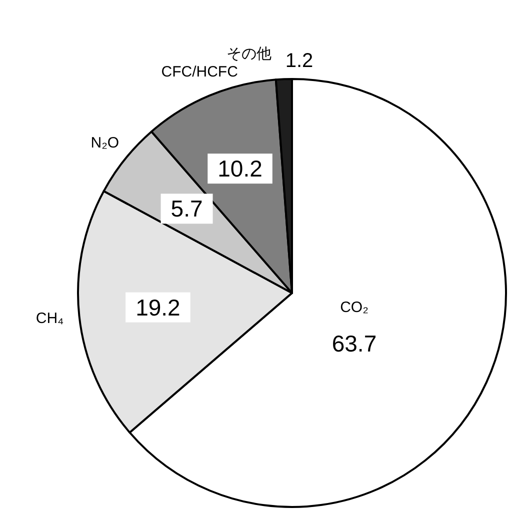 The image size is (512, 511). I want to click on data-label: 10.2, so click(240, 169).